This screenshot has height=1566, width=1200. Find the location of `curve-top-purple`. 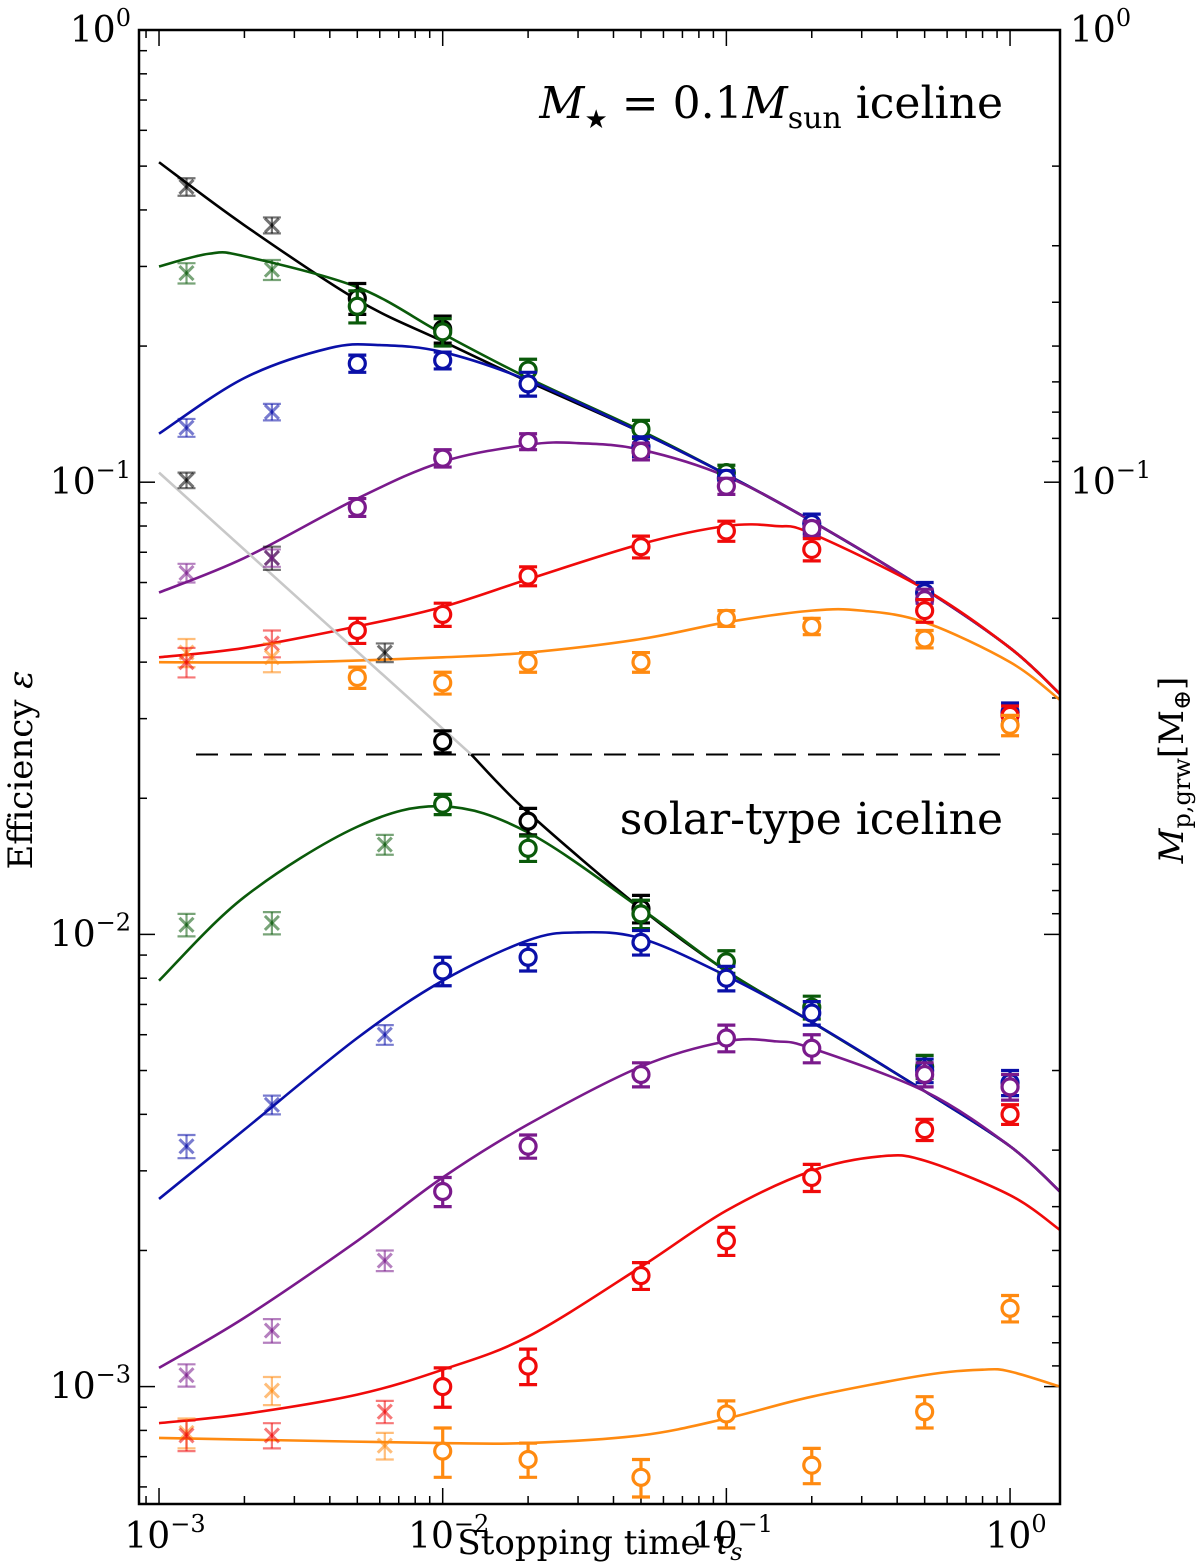

curve-top-purple is located at coordinates (609, 568).